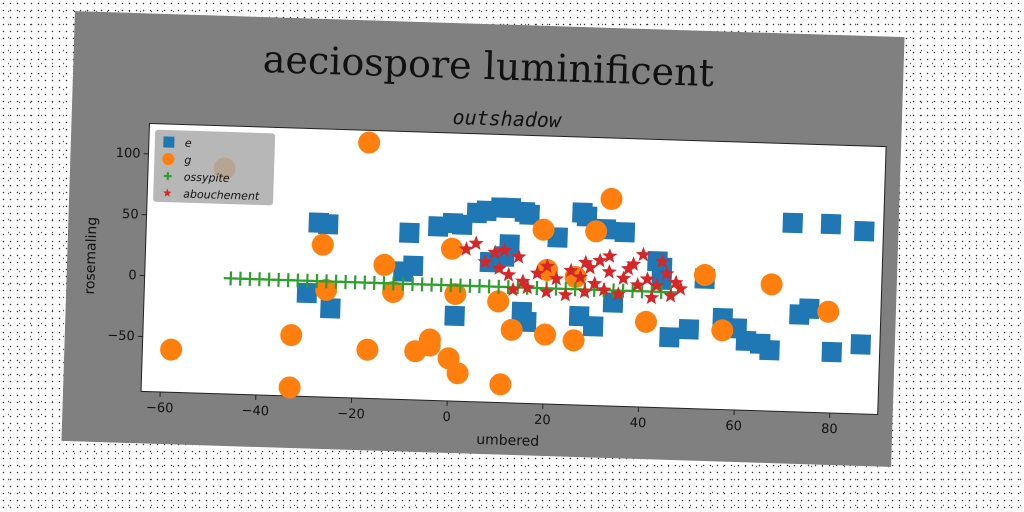 The width and height of the screenshot is (1024, 512). What do you see at coordinates (160, 409) in the screenshot?
I see `x-tick-label: −60` at bounding box center [160, 409].